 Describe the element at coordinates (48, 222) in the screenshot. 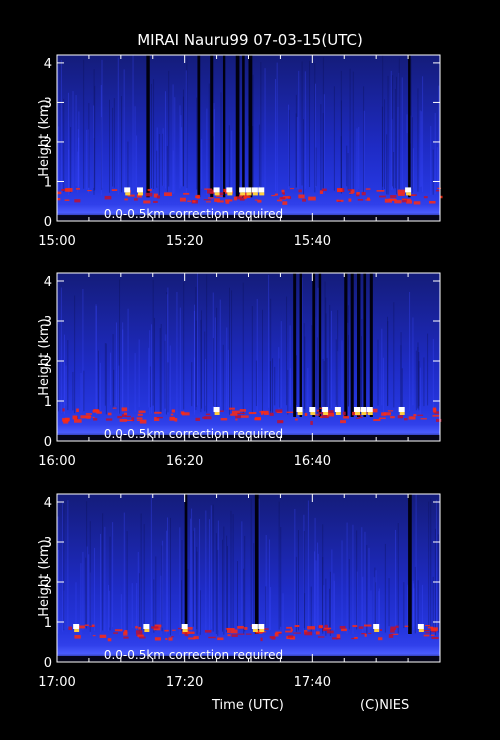

I see `y-tick-label: 0` at that location.